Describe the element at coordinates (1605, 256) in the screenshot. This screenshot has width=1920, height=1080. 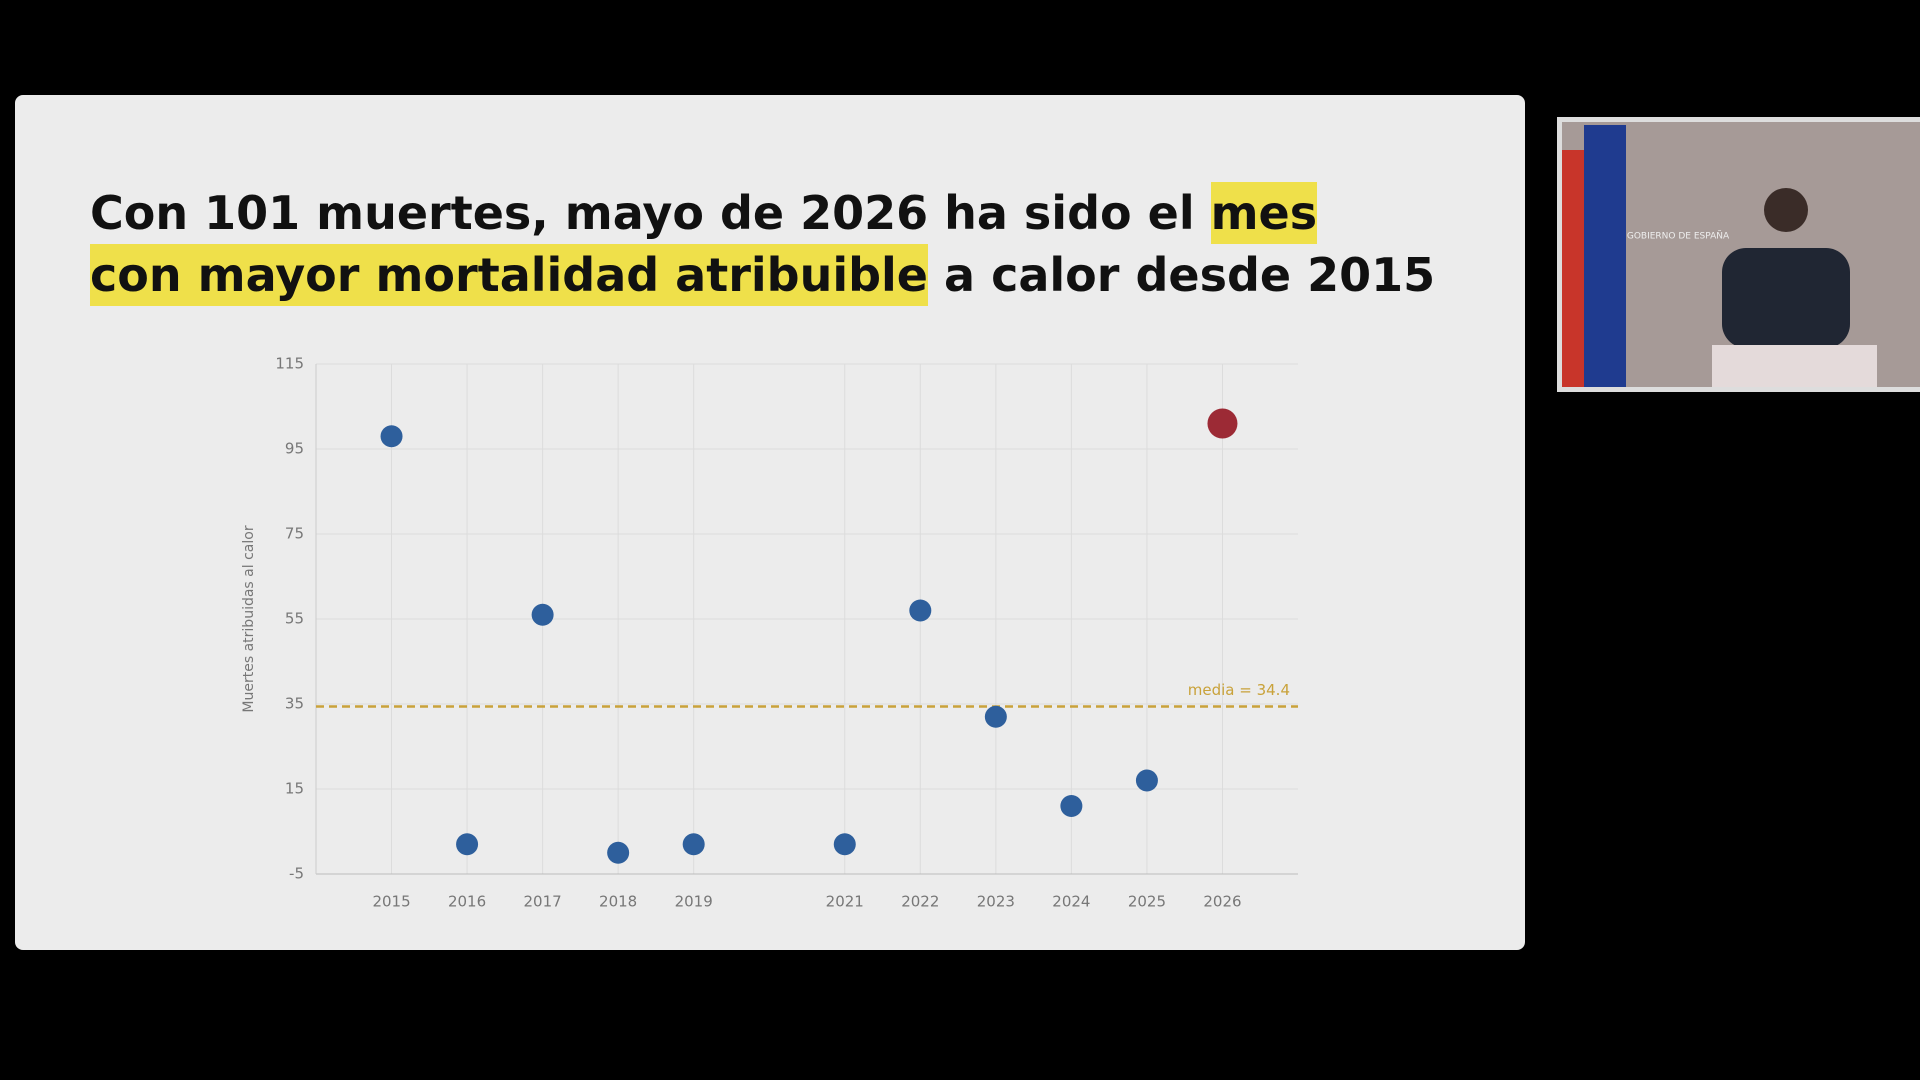
I see `flag-eu` at that location.